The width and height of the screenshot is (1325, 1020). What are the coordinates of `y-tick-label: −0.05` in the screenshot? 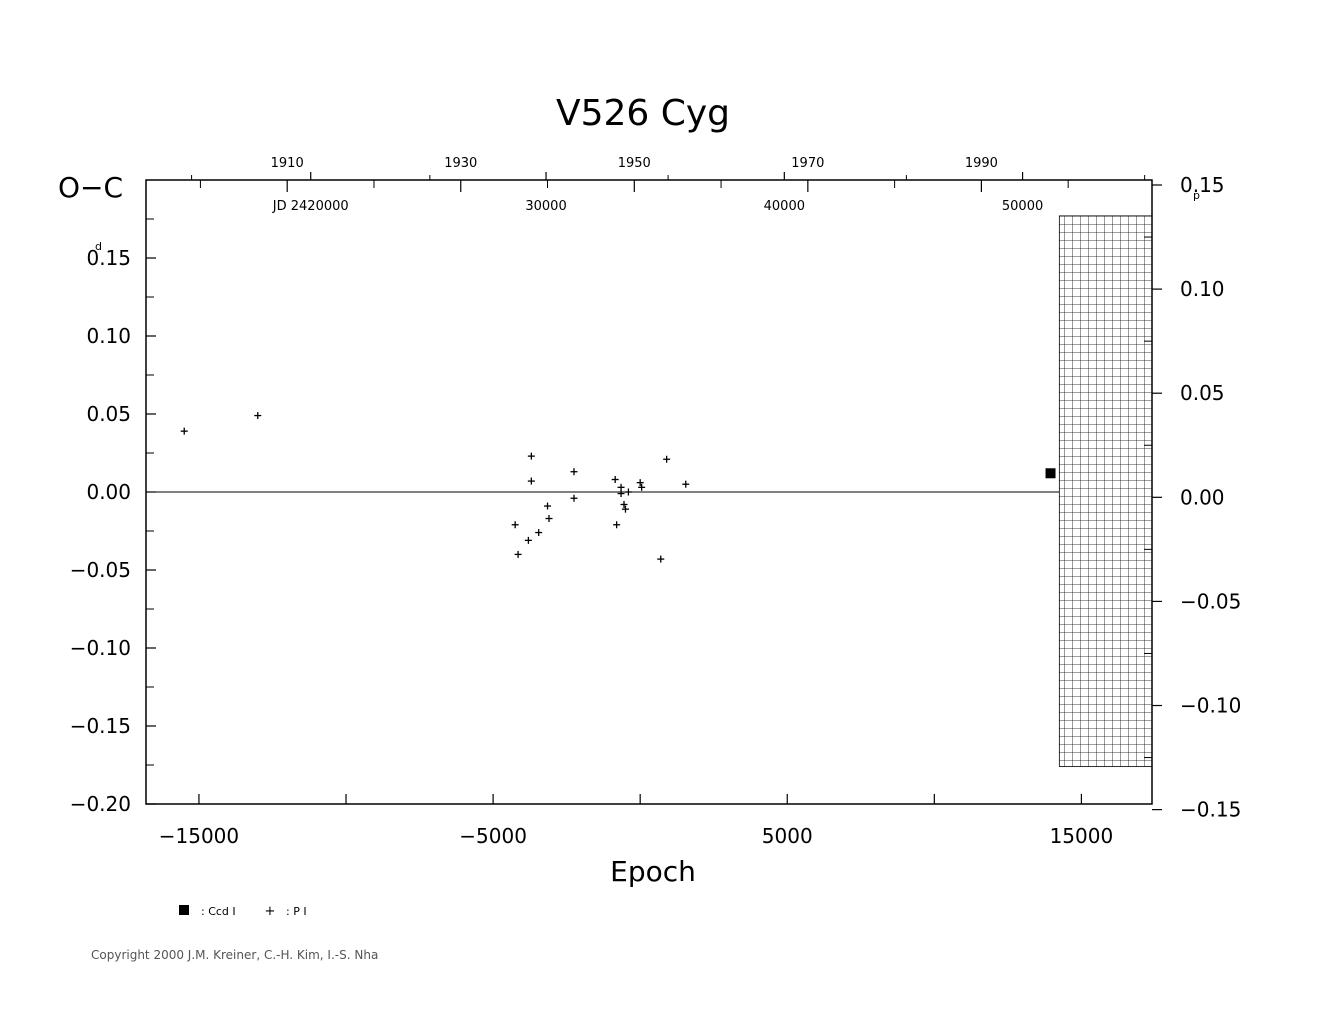 It's located at (100, 570).